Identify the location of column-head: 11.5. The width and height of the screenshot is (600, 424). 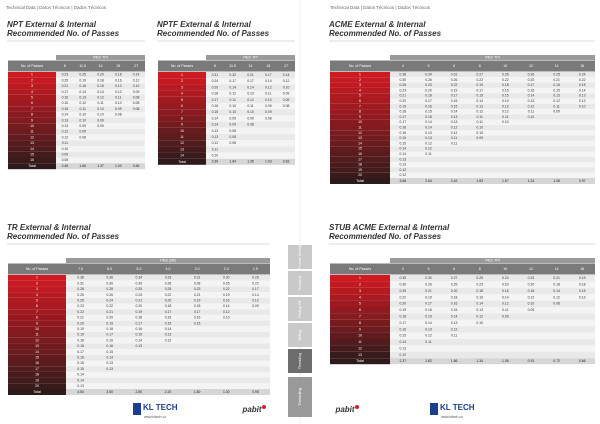
(82, 66).